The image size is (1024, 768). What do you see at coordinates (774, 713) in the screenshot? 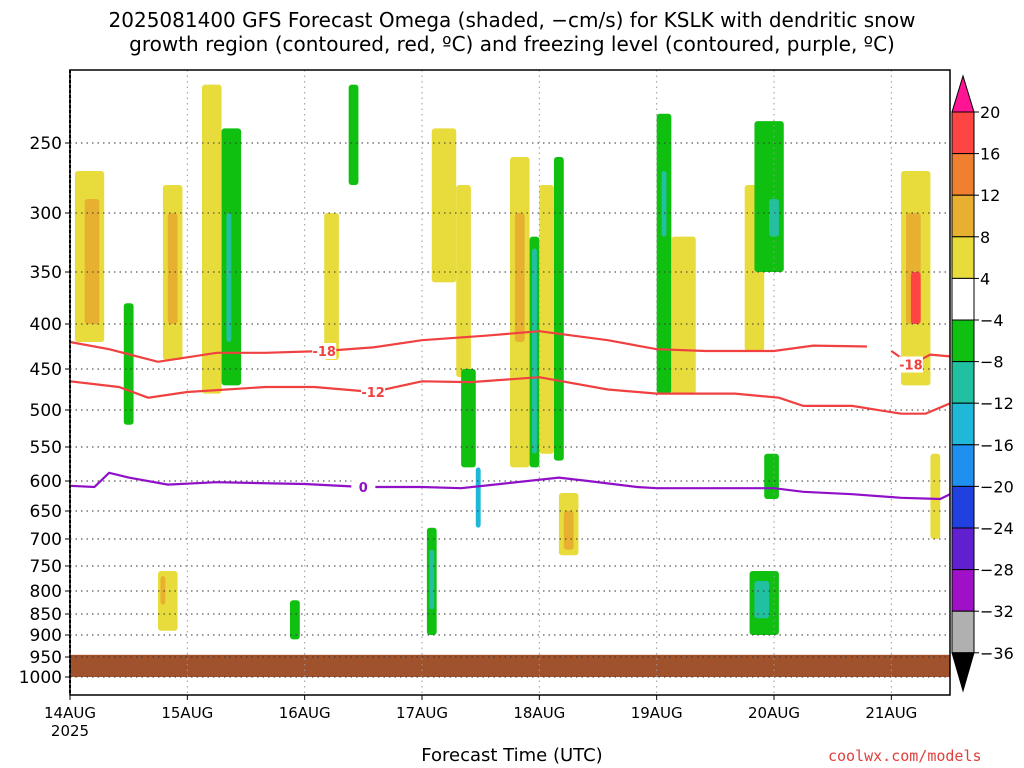
I see `x-tick-label-20AUG: 20AUG` at bounding box center [774, 713].